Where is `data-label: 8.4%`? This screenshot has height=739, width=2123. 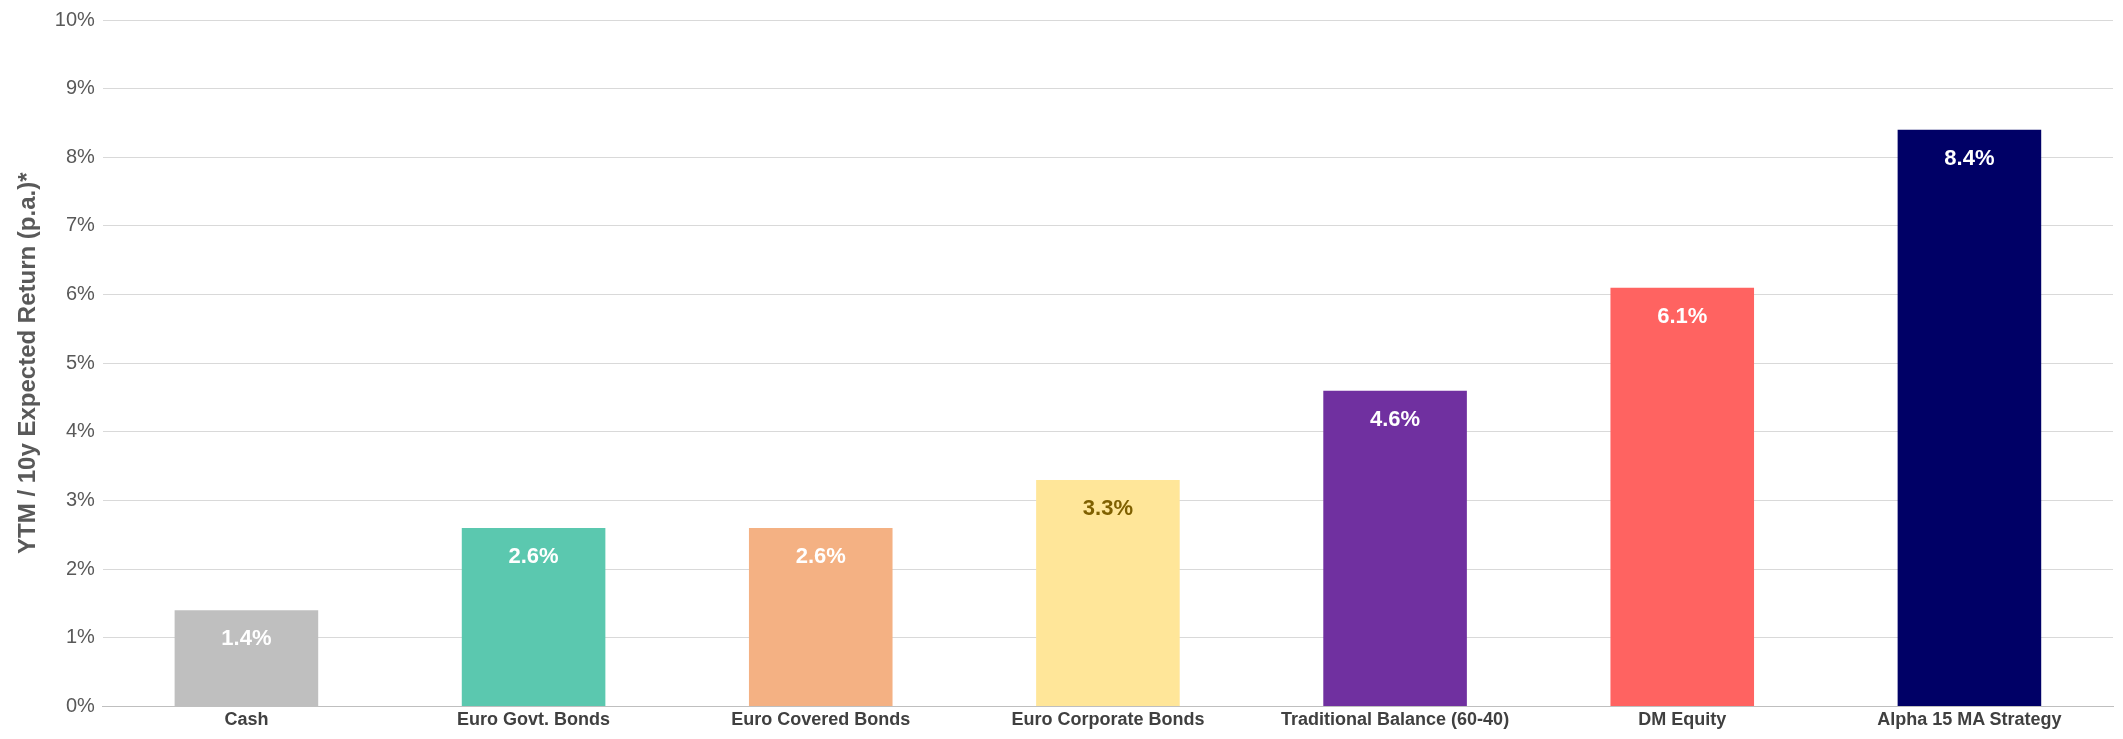
data-label: 8.4% is located at coordinates (1969, 157).